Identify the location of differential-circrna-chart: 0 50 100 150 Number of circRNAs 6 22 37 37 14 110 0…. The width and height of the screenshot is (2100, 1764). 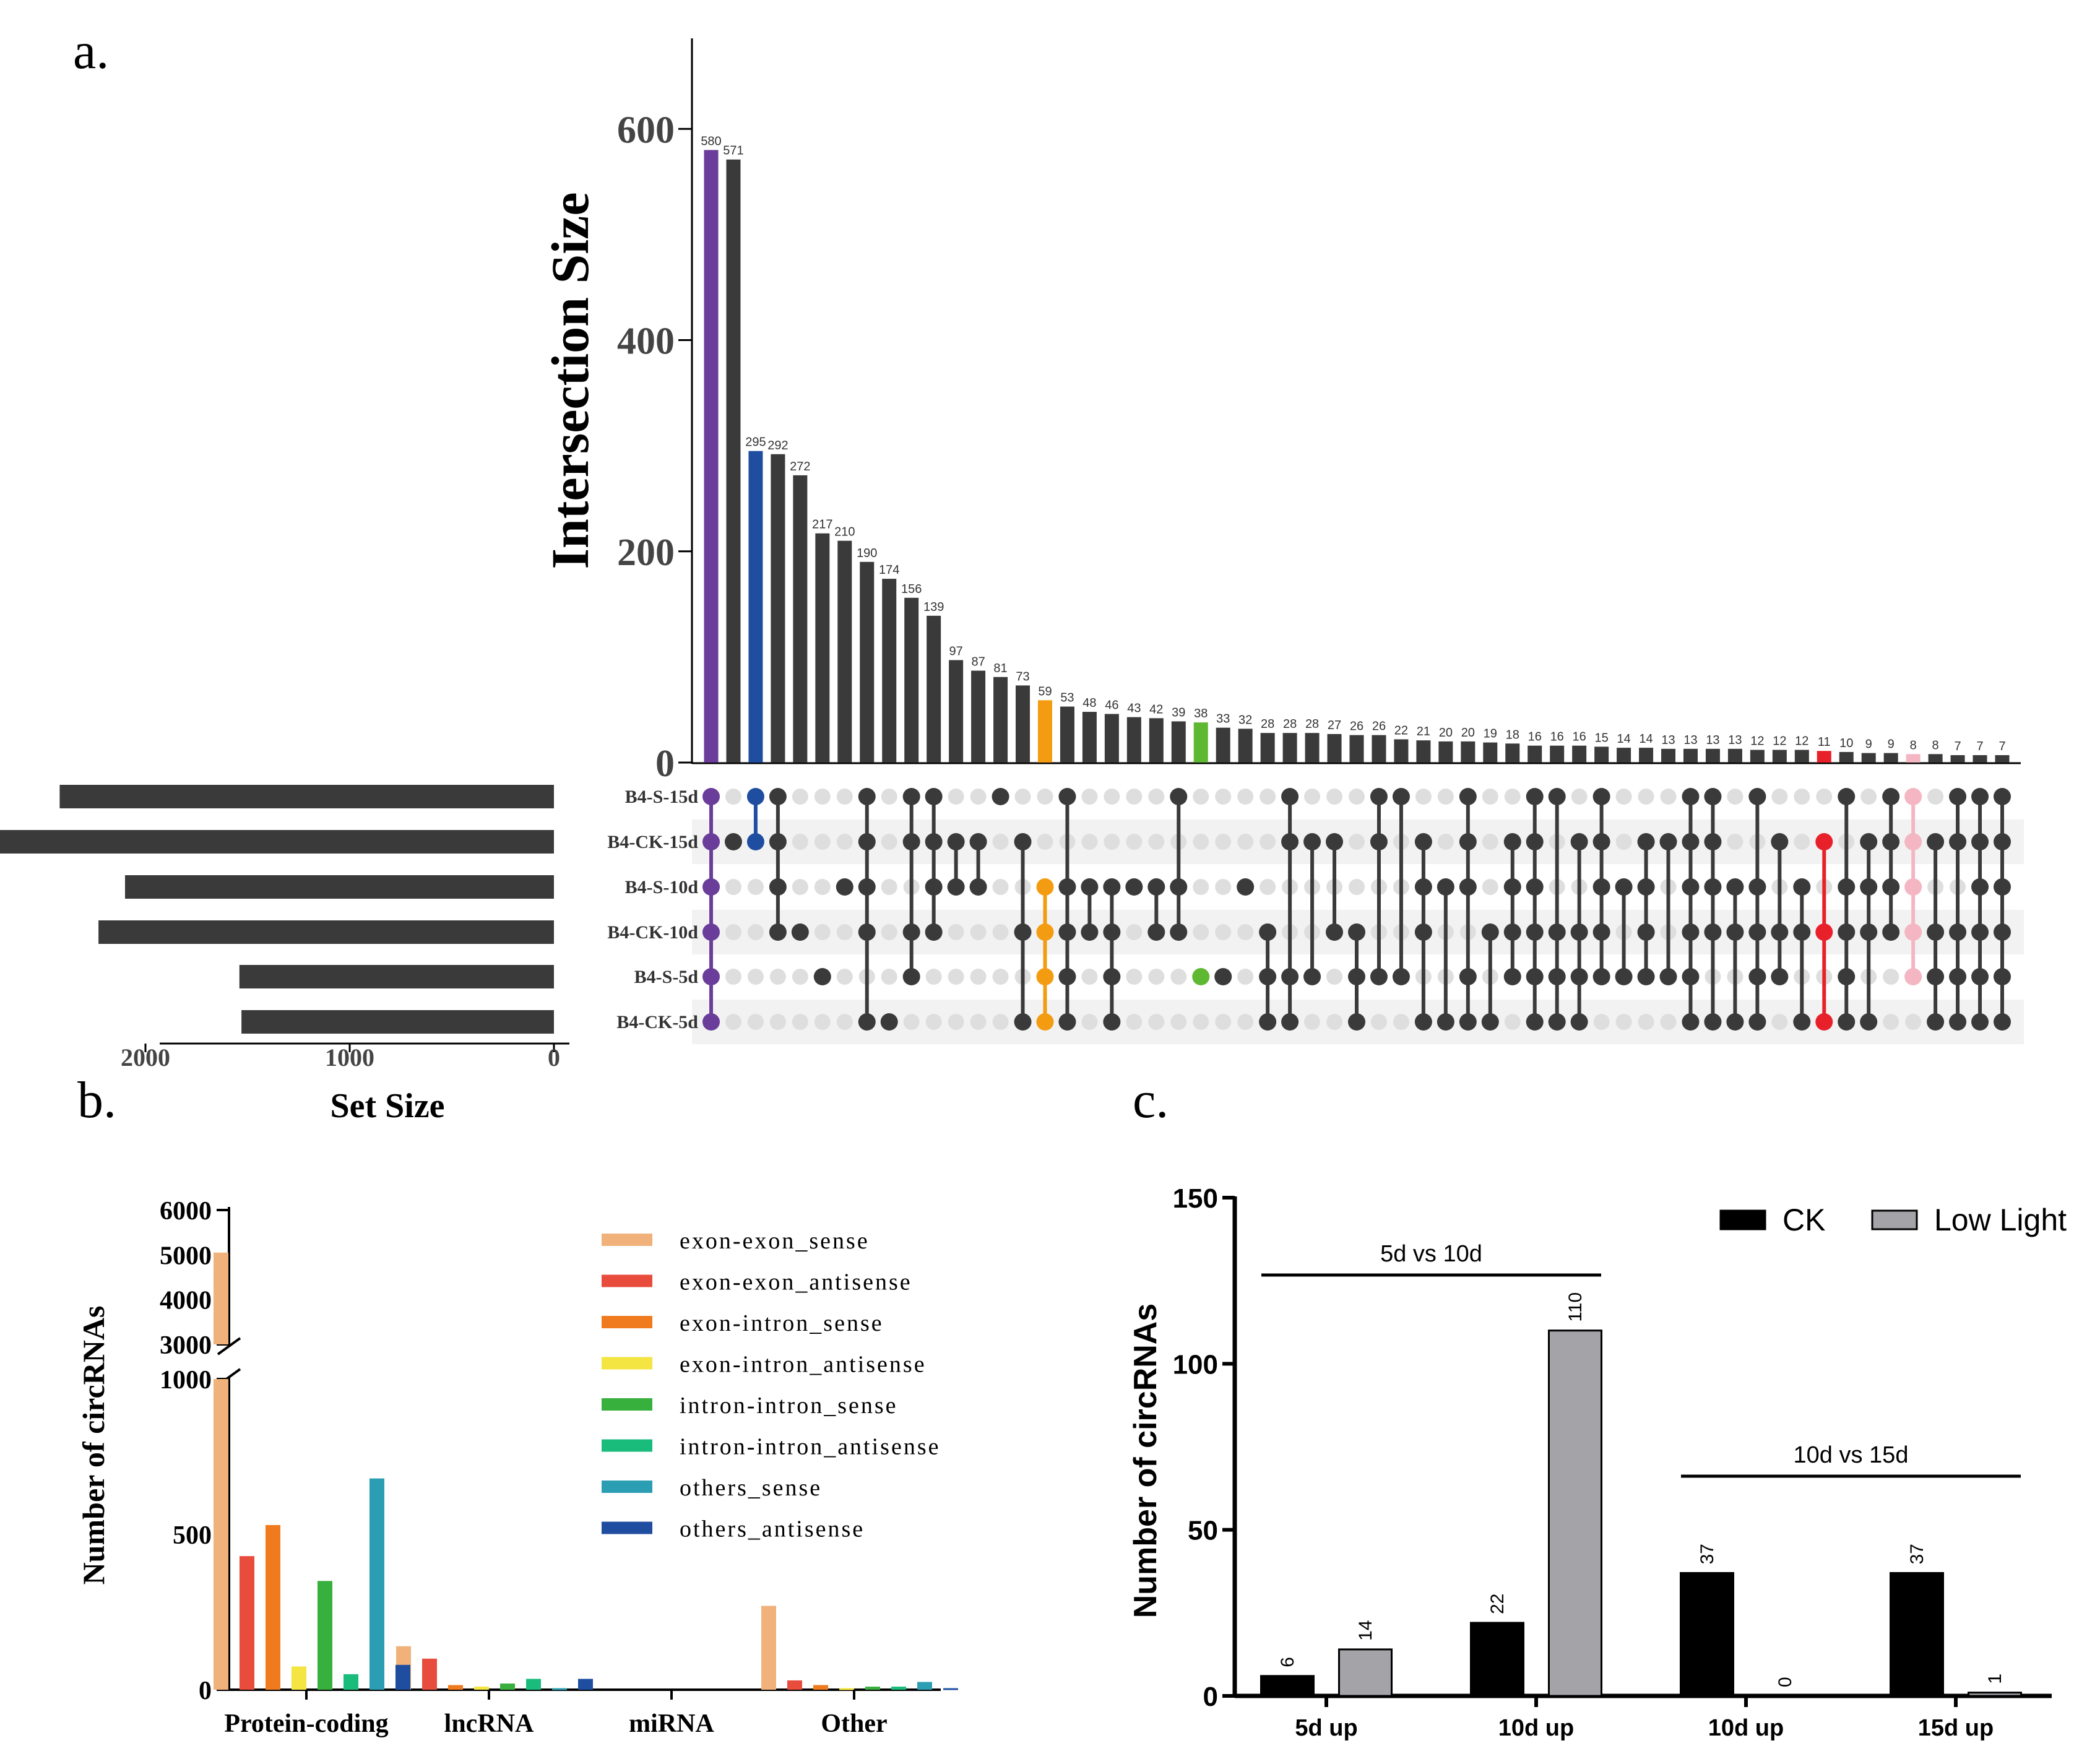
(1597, 1462).